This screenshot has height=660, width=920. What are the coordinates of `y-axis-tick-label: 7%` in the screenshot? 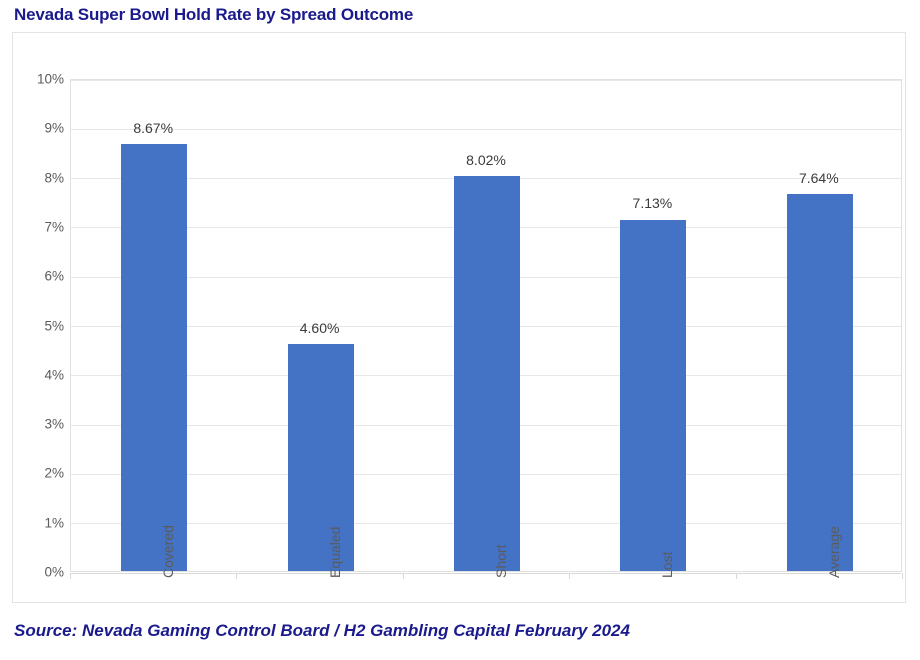 It's located at (54, 227).